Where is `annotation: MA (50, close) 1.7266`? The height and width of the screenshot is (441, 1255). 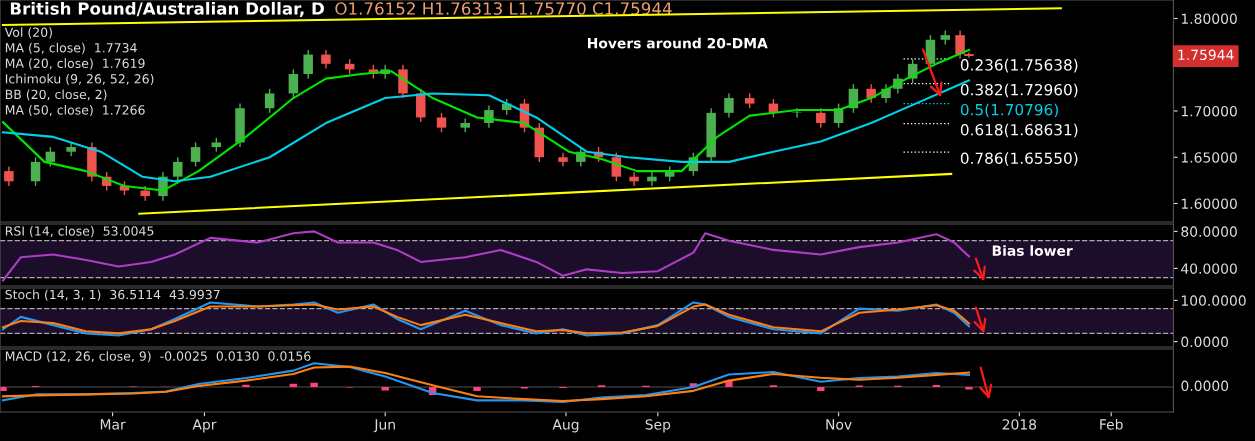 annotation: MA (50, close) 1.7266 is located at coordinates (75, 110).